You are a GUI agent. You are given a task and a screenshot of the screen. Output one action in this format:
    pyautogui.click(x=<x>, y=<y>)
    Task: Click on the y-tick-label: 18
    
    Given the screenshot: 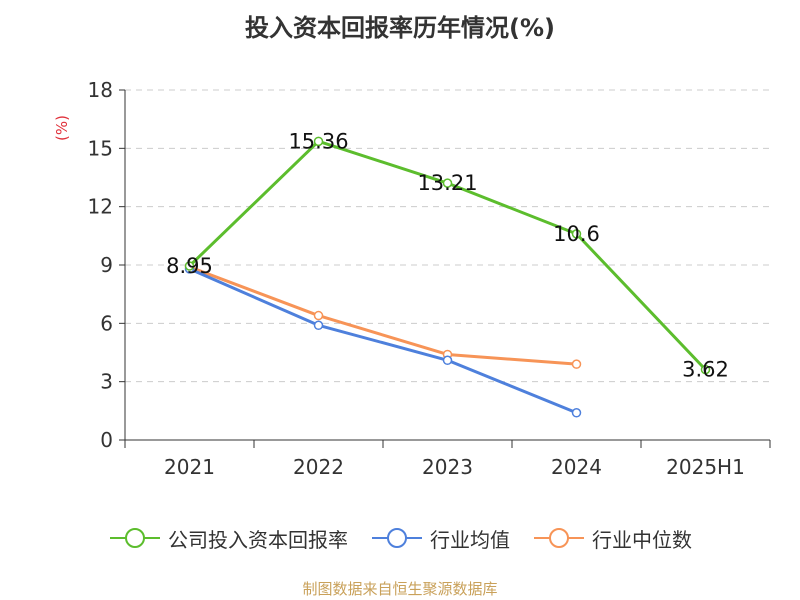 What is the action you would take?
    pyautogui.click(x=100, y=90)
    